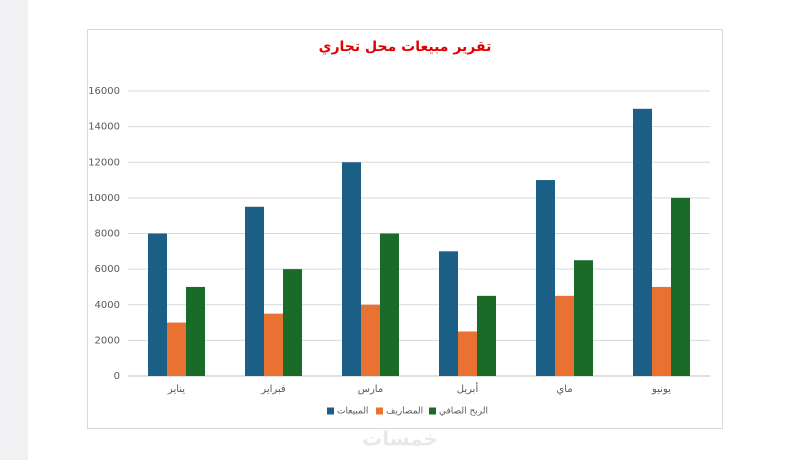 The image size is (800, 464). What do you see at coordinates (107, 269) in the screenshot?
I see `y-tick-label: 6000` at bounding box center [107, 269].